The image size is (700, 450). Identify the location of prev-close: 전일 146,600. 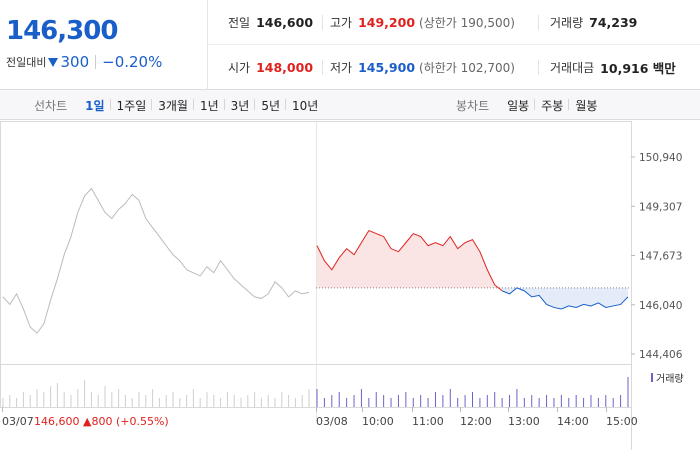
(270, 22).